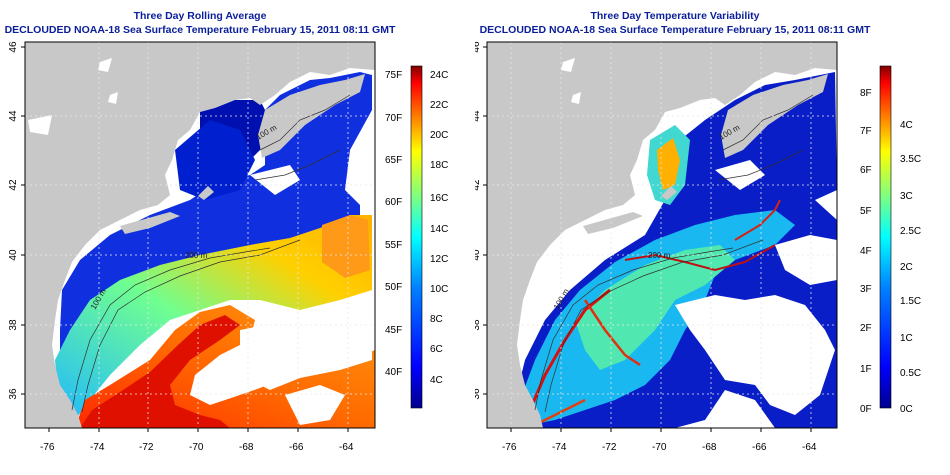 The image size is (950, 475). Describe the element at coordinates (436, 319) in the screenshot. I see `colorbar-c-label: 8C` at that location.